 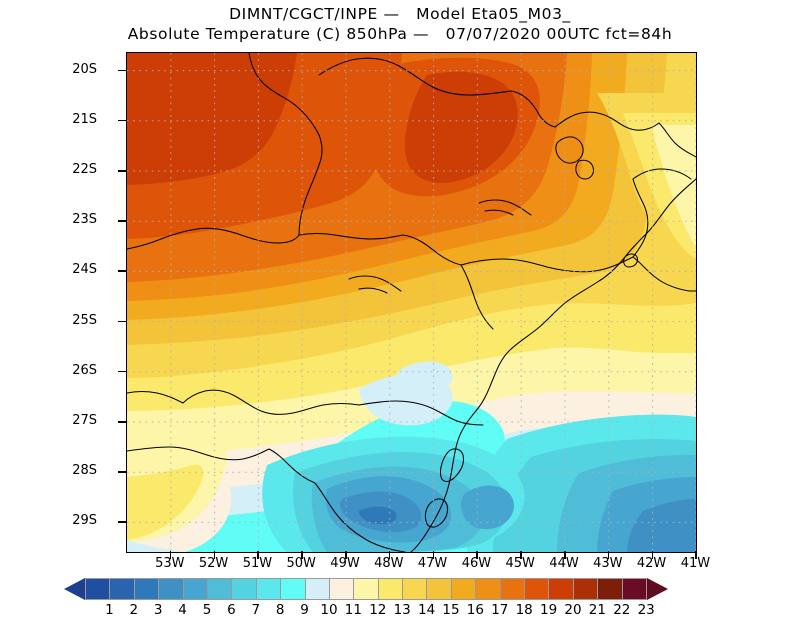 What do you see at coordinates (378, 610) in the screenshot?
I see `colorbar-tick-label: 12` at bounding box center [378, 610].